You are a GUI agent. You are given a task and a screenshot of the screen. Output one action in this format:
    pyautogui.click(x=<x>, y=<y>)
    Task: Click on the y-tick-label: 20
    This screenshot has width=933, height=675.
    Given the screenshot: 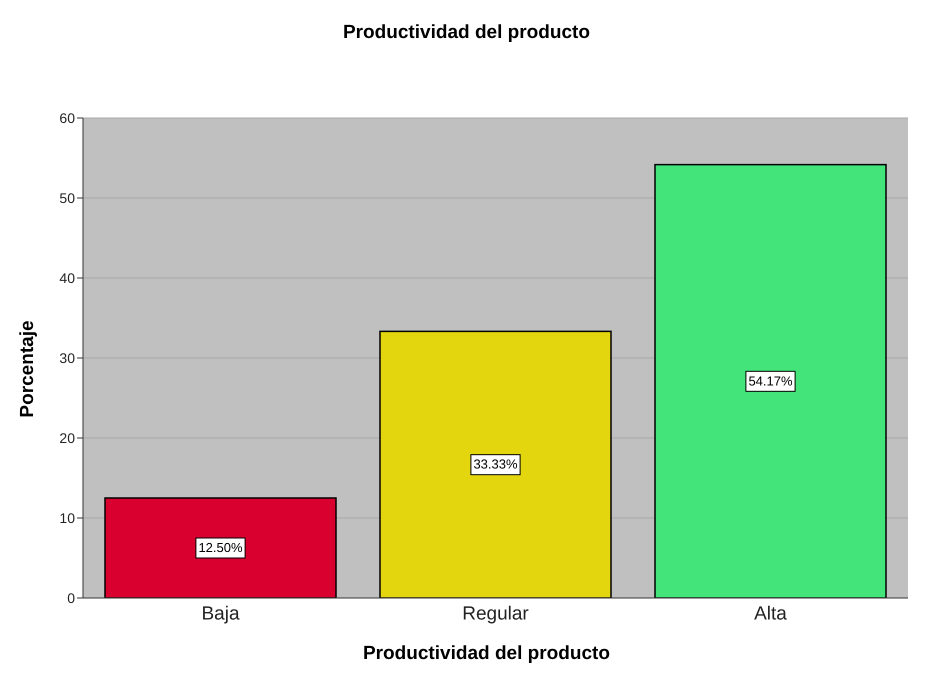 What is the action you would take?
    pyautogui.click(x=67, y=438)
    